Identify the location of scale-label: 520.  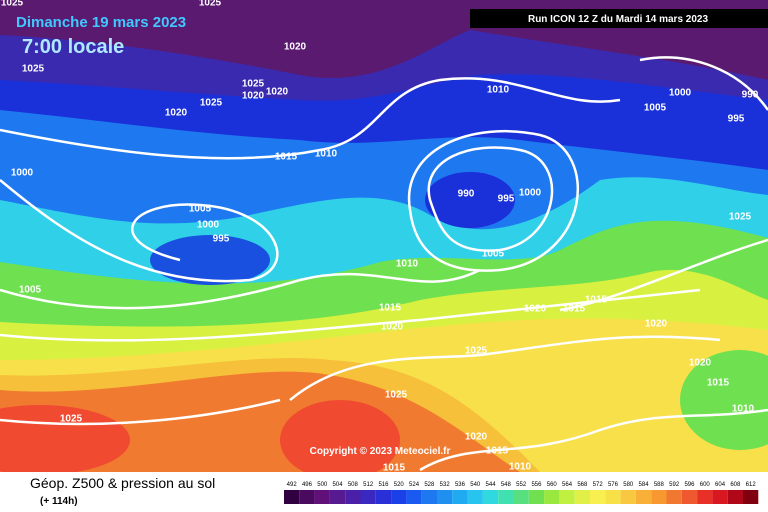
(399, 485).